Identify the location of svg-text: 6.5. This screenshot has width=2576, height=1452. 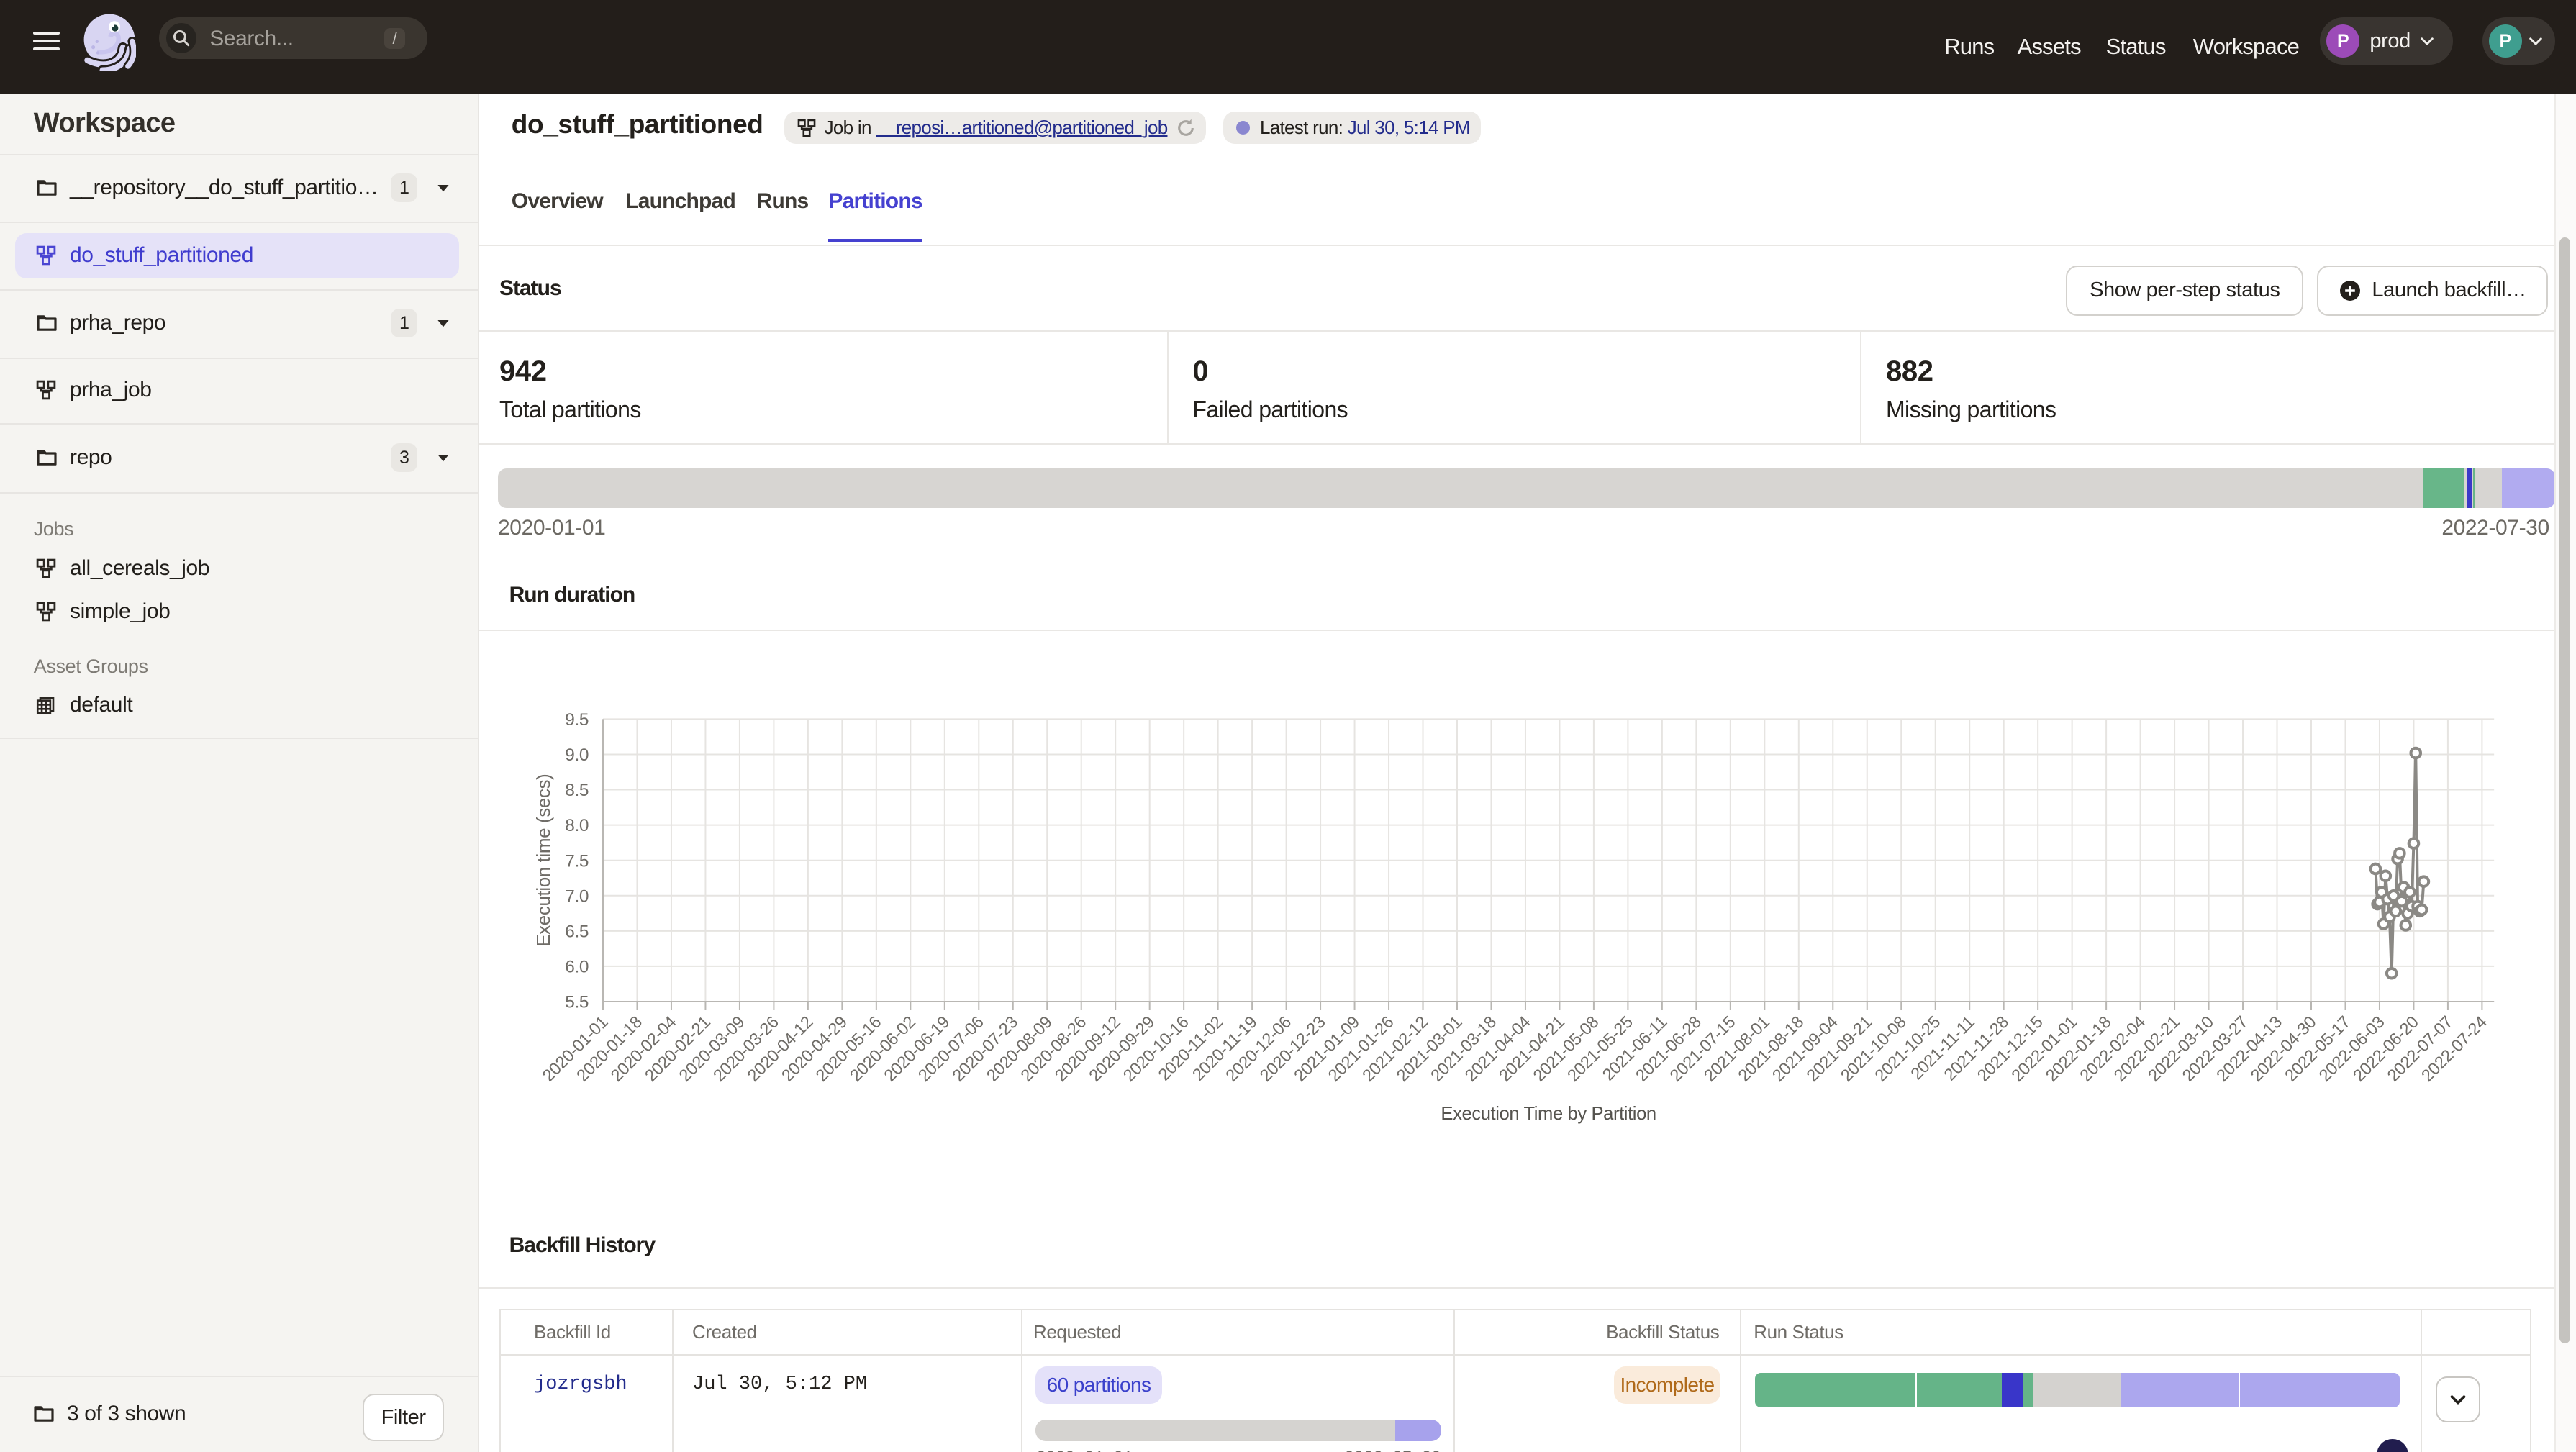
(577, 931).